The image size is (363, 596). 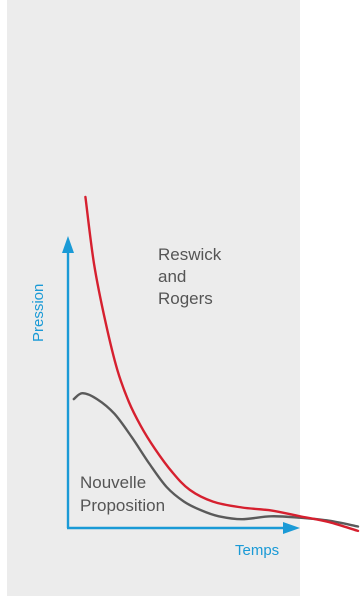 I want to click on series-label-reswick: Reswick and Rogers, so click(x=190, y=276).